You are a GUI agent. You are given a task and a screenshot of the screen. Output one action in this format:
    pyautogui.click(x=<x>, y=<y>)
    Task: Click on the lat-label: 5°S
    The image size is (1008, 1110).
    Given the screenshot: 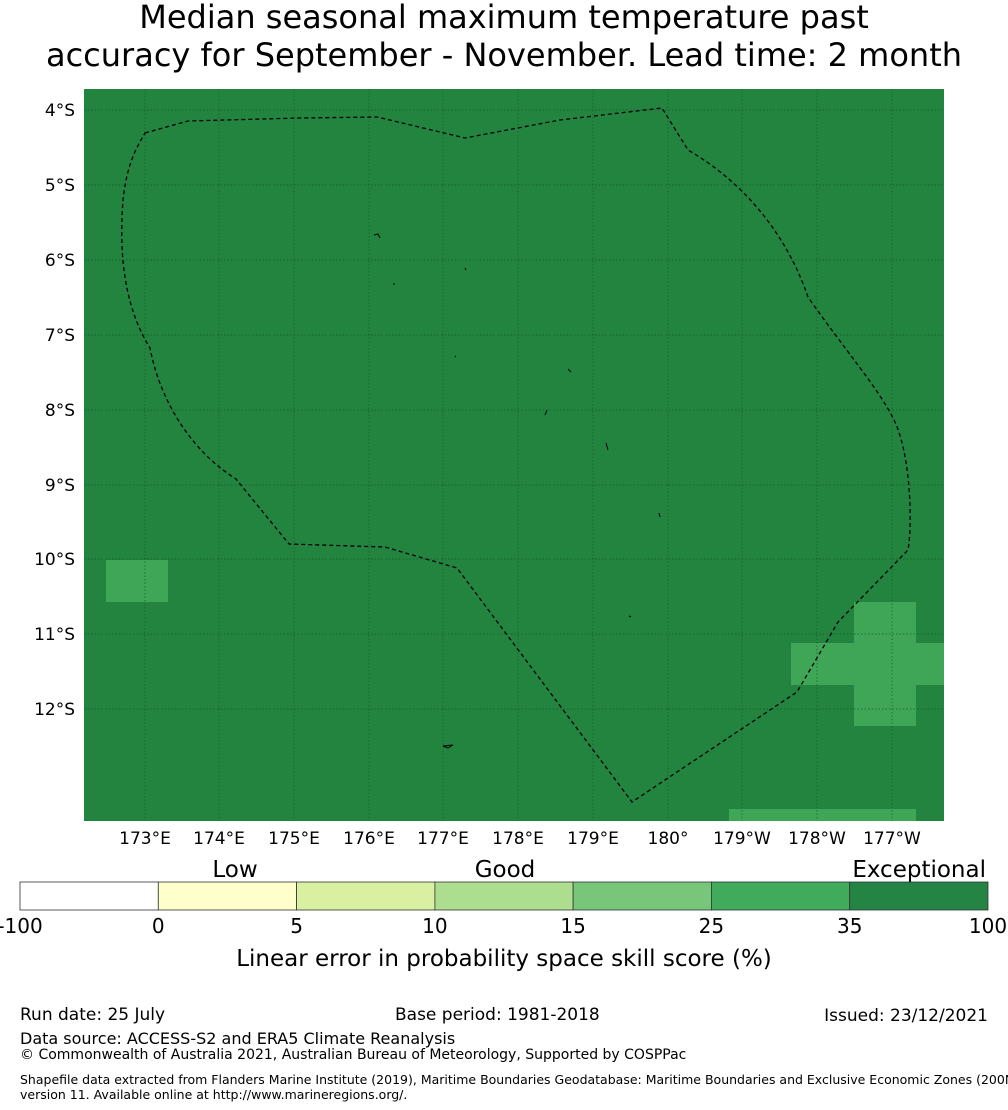 What is the action you would take?
    pyautogui.click(x=60, y=186)
    